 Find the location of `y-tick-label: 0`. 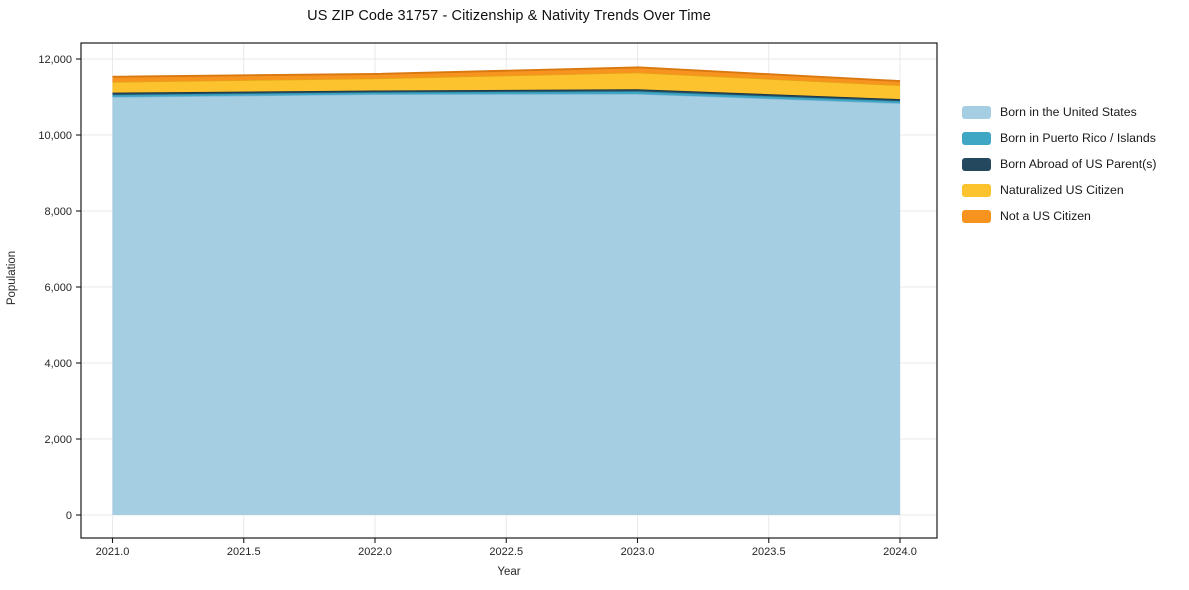

y-tick-label: 0 is located at coordinates (69, 516).